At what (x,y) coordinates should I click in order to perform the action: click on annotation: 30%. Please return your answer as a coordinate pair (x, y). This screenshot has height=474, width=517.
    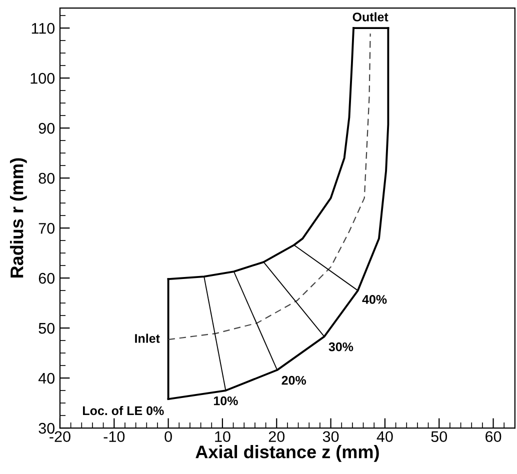
    Looking at the image, I should click on (341, 347).